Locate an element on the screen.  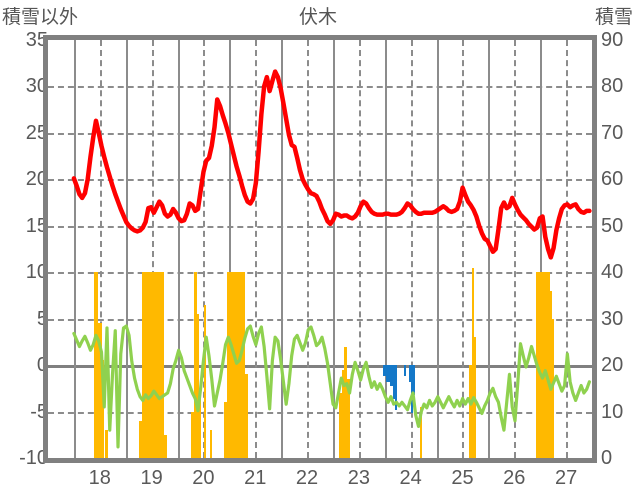
right-tick-label: 50 is located at coordinates (612, 225).